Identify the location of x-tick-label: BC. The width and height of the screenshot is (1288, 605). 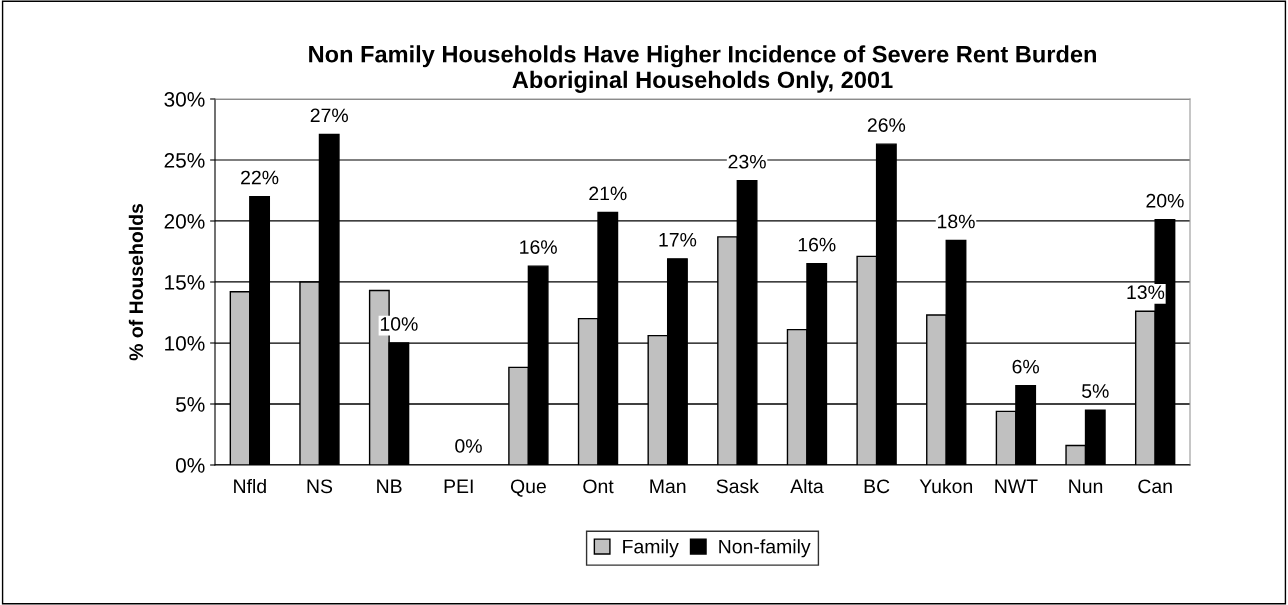
(877, 486).